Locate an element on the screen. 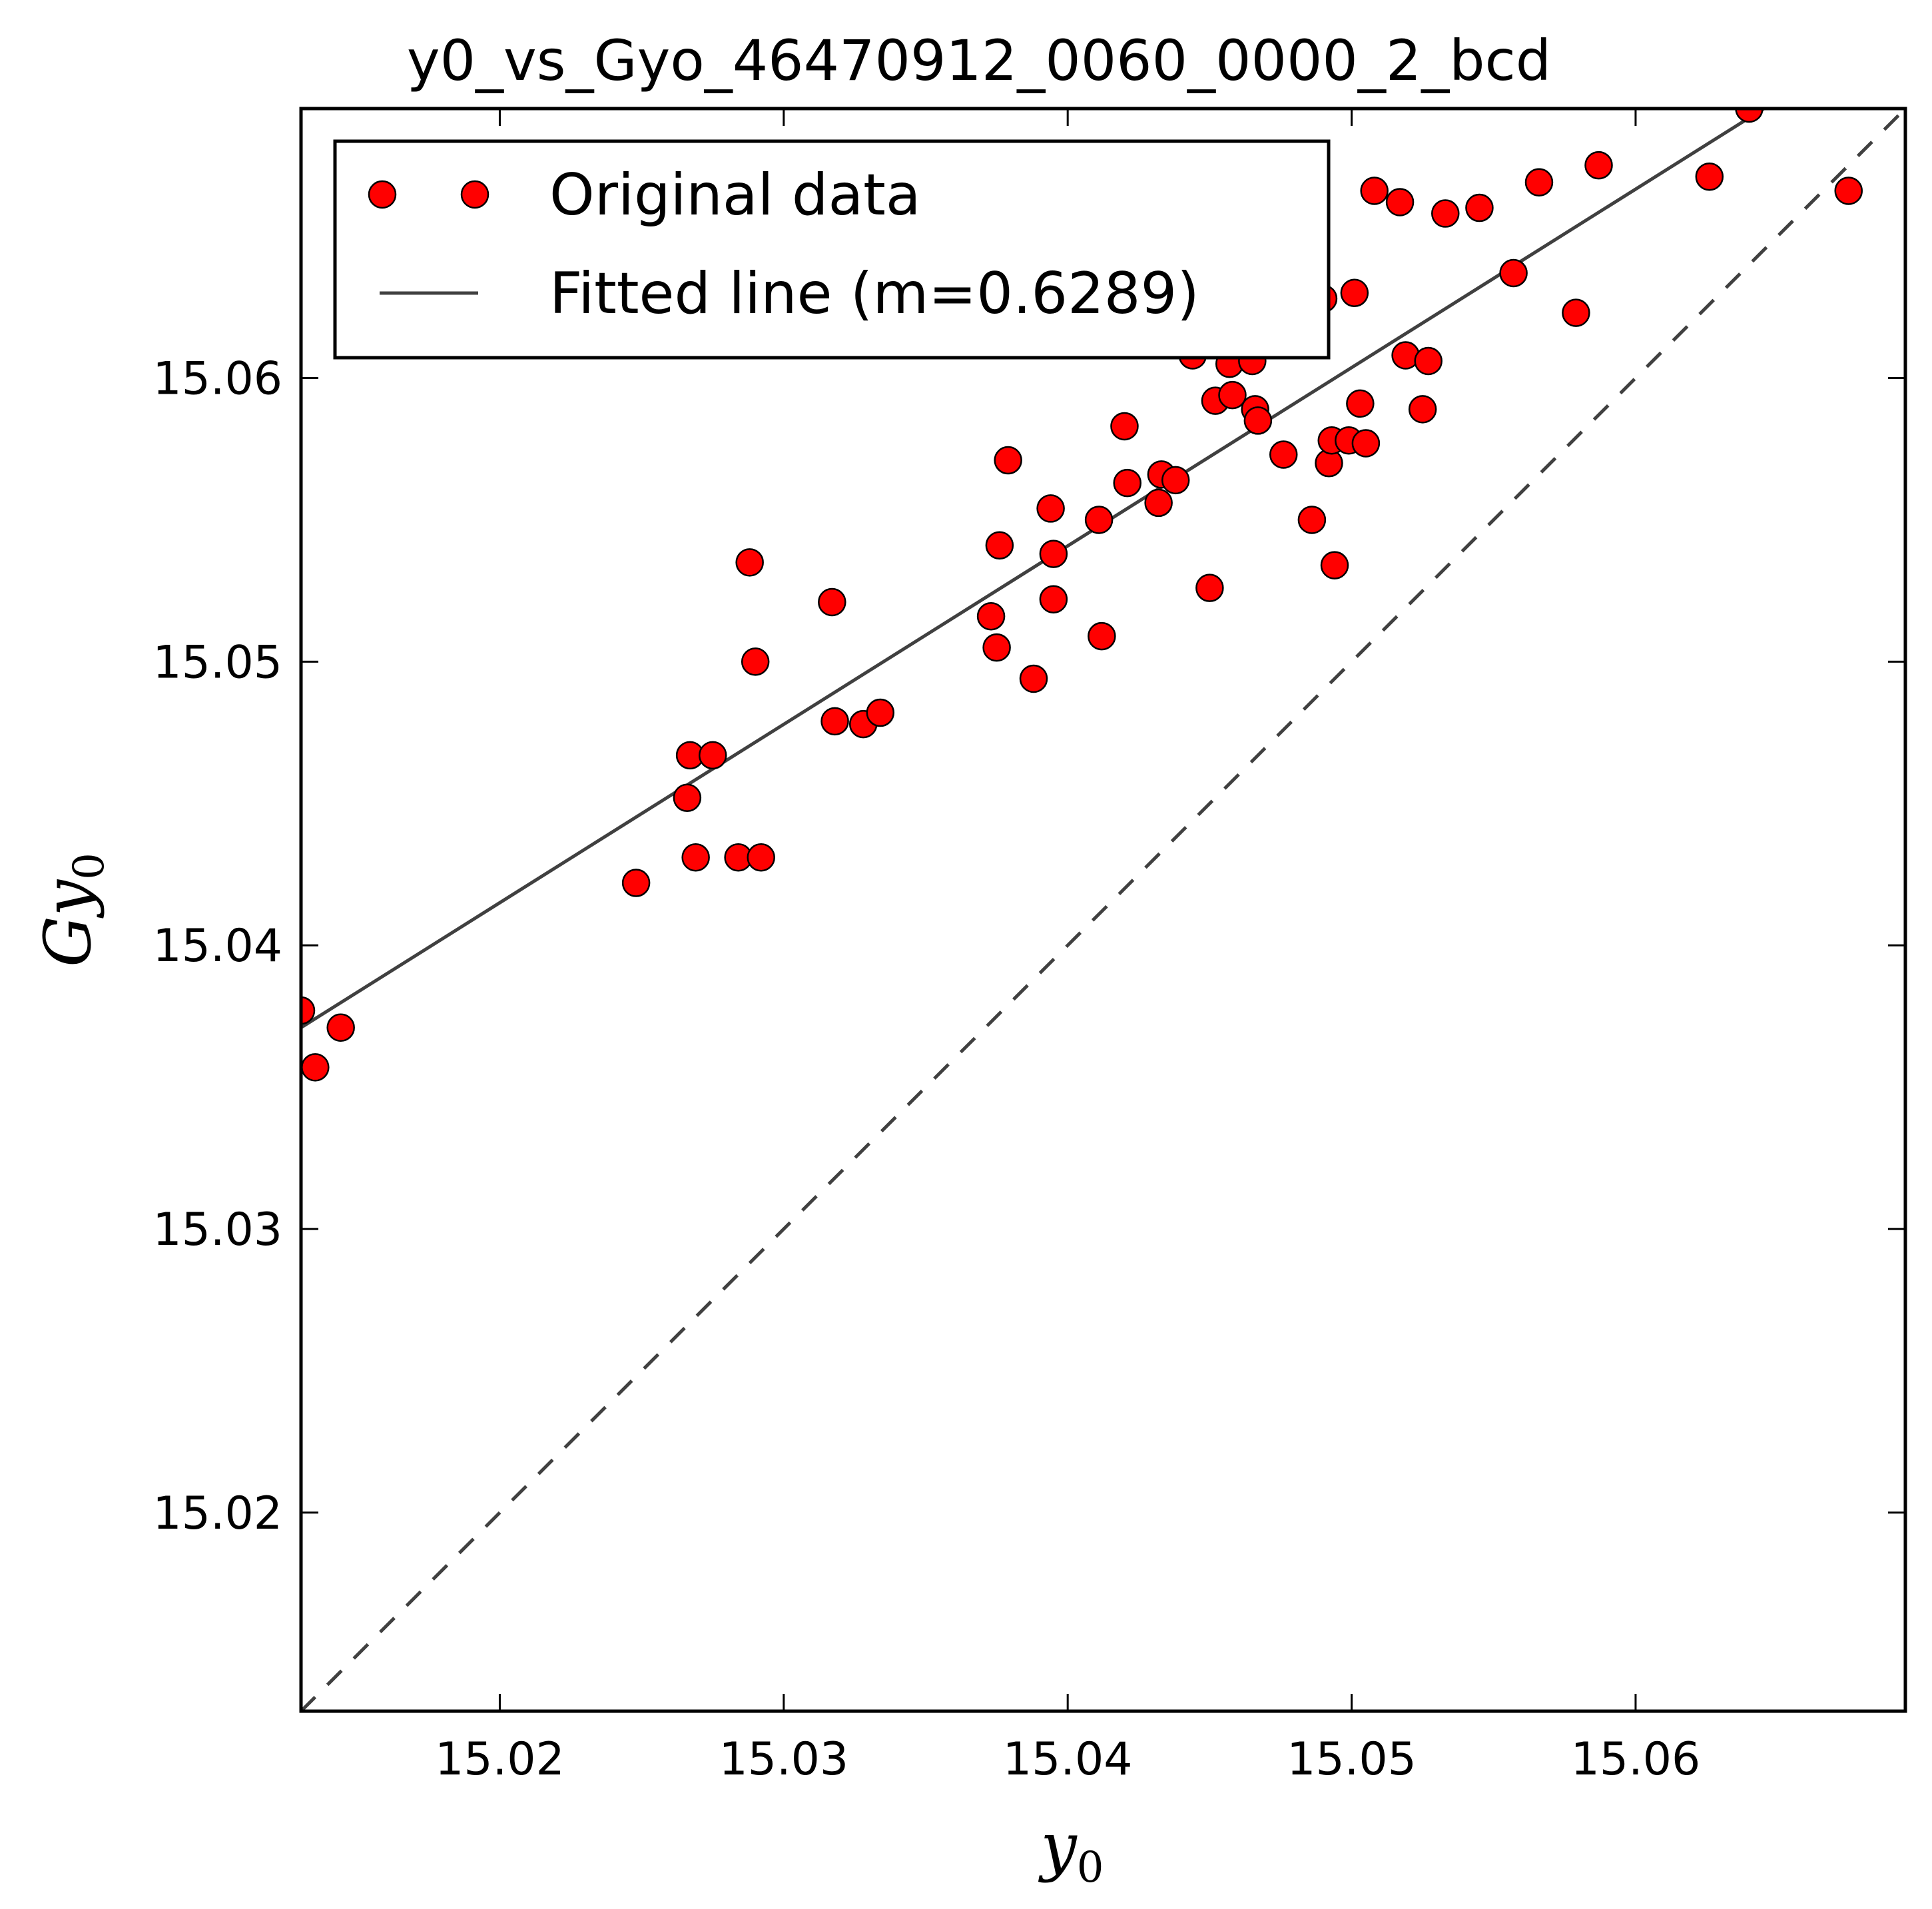 This screenshot has width=1932, height=1909. x-axis-label-subscript: 0 is located at coordinates (1090, 1867).